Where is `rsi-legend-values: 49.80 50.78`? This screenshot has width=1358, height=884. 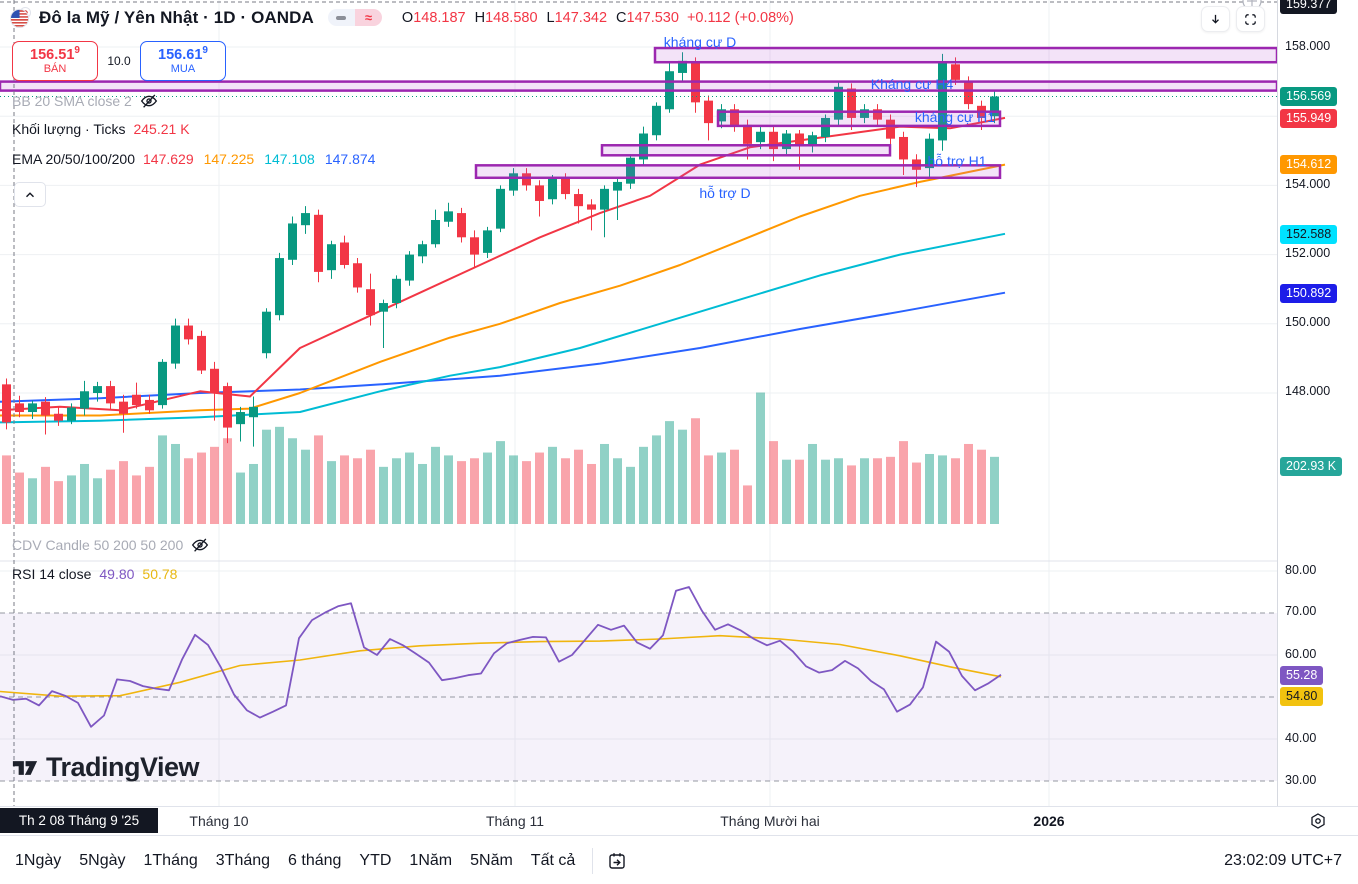 rsi-legend-values: 49.80 50.78 is located at coordinates (142, 574).